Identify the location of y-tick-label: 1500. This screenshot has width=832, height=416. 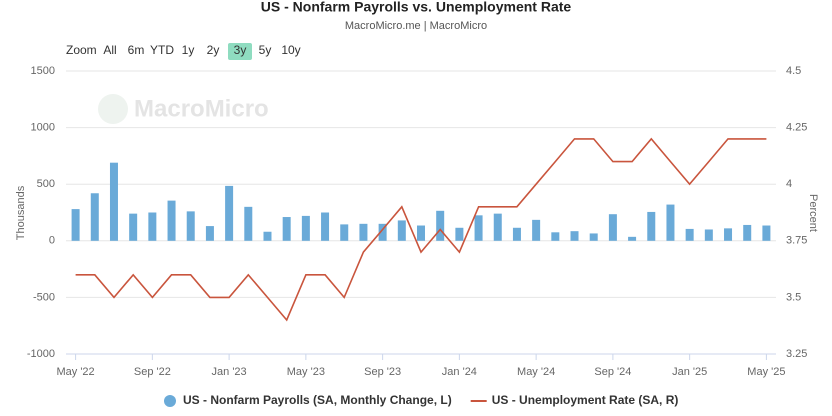
(43, 71).